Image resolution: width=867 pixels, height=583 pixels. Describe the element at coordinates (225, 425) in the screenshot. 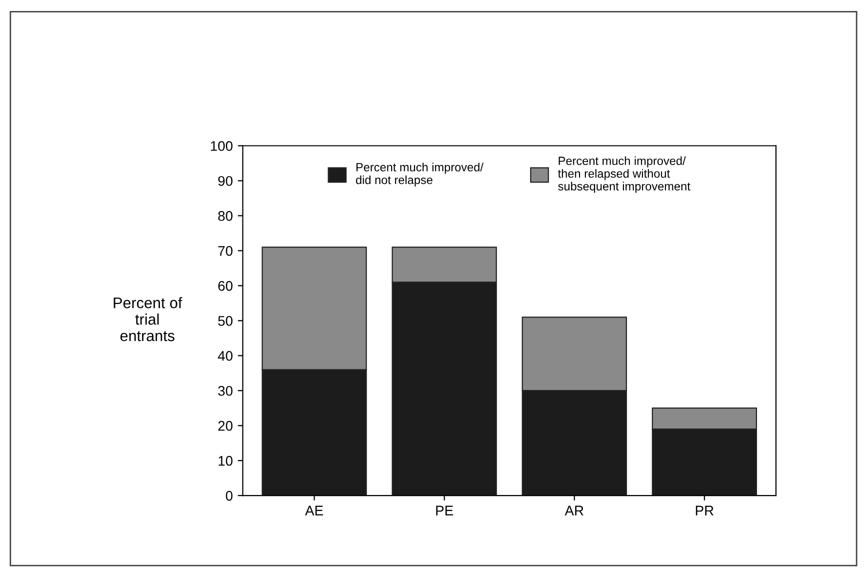

I see `y-tick-label: 20` at that location.